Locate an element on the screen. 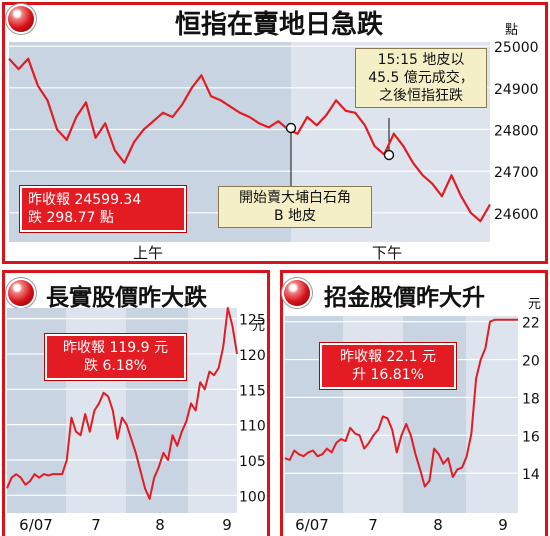 This screenshot has width=550, height=536. hsi-note-2-line1: 15:15 地皮以 is located at coordinates (421, 60).